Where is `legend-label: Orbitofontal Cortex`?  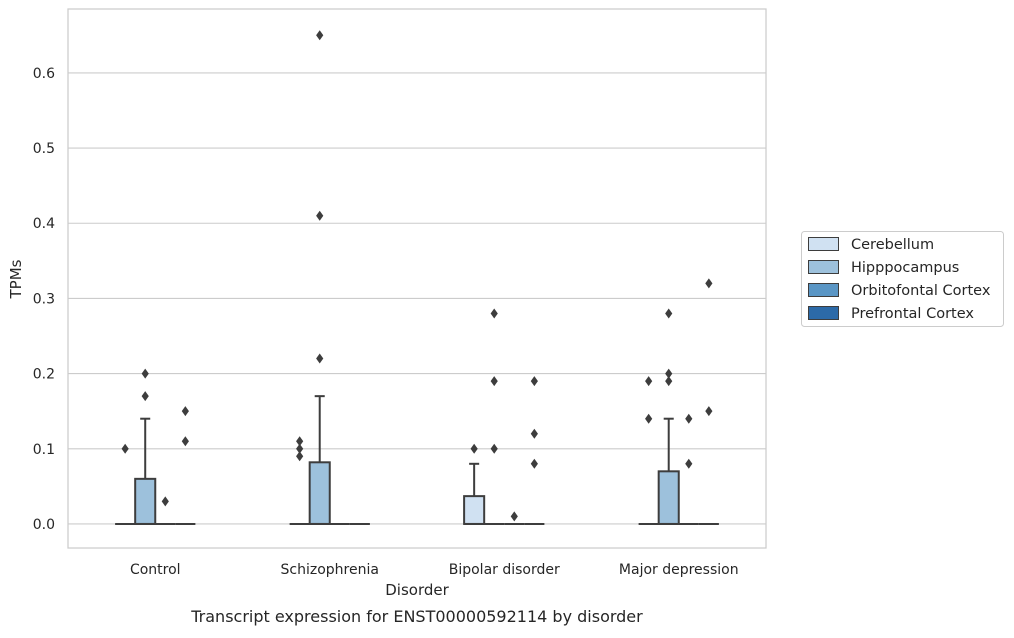 legend-label: Orbitofontal Cortex is located at coordinates (921, 291).